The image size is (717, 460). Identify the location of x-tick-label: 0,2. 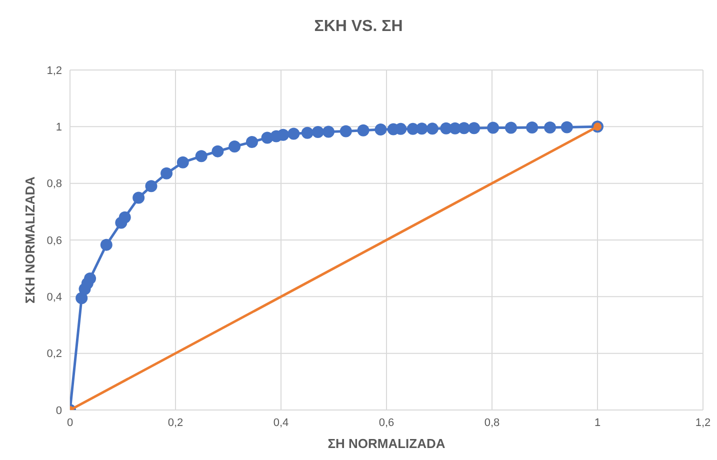
(176, 422).